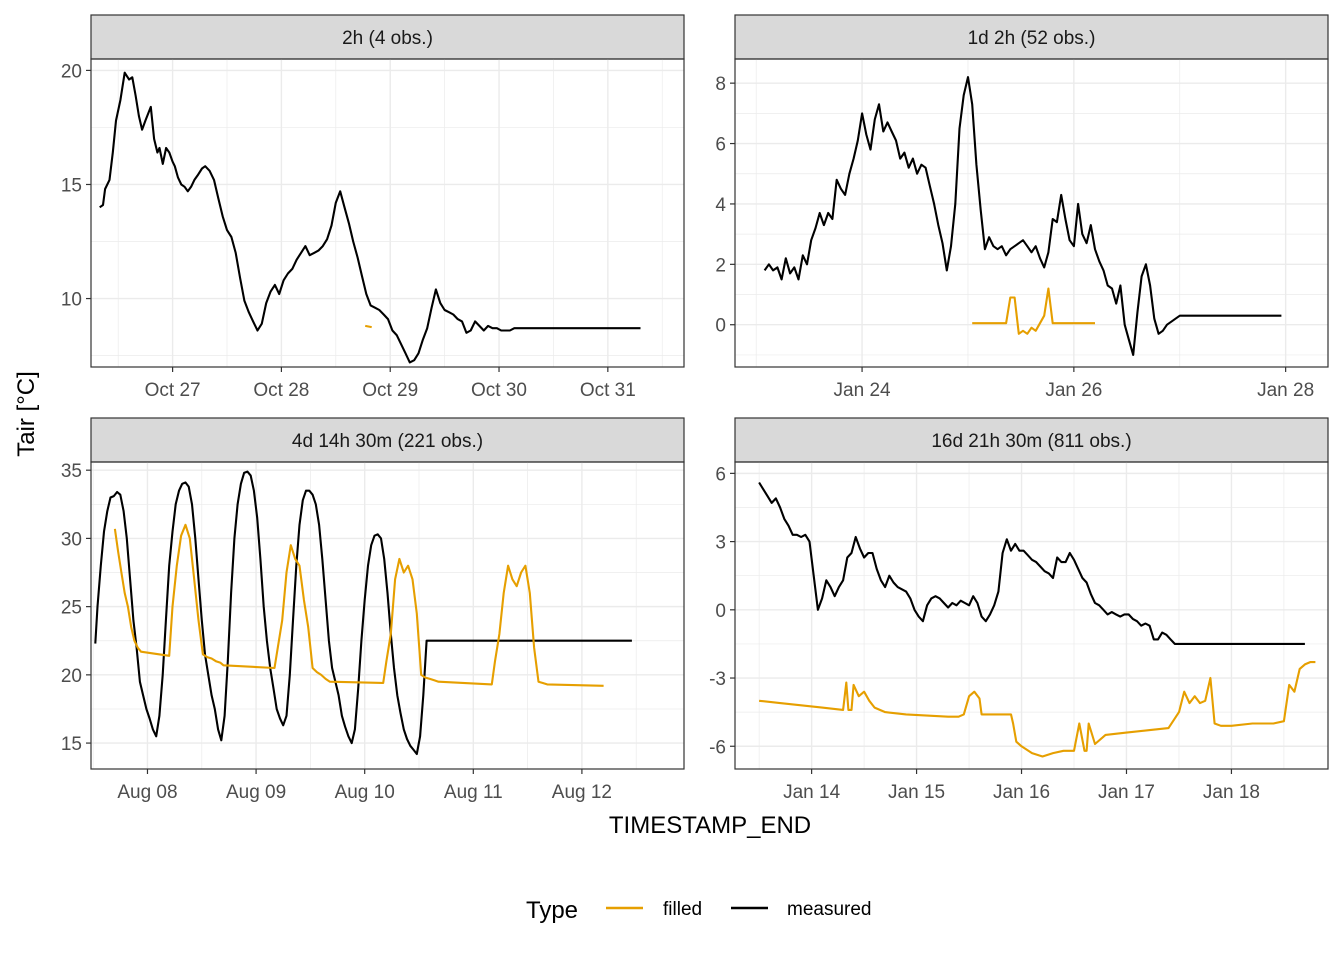  Describe the element at coordinates (862, 390) in the screenshot. I see `x-tick-label: Jan 24` at that location.